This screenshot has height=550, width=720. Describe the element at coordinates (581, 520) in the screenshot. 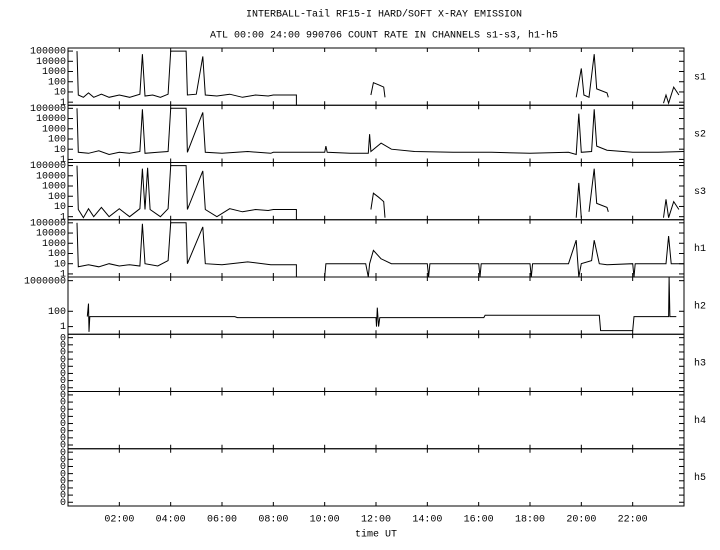

I see `x-tick-label: 20:00` at that location.